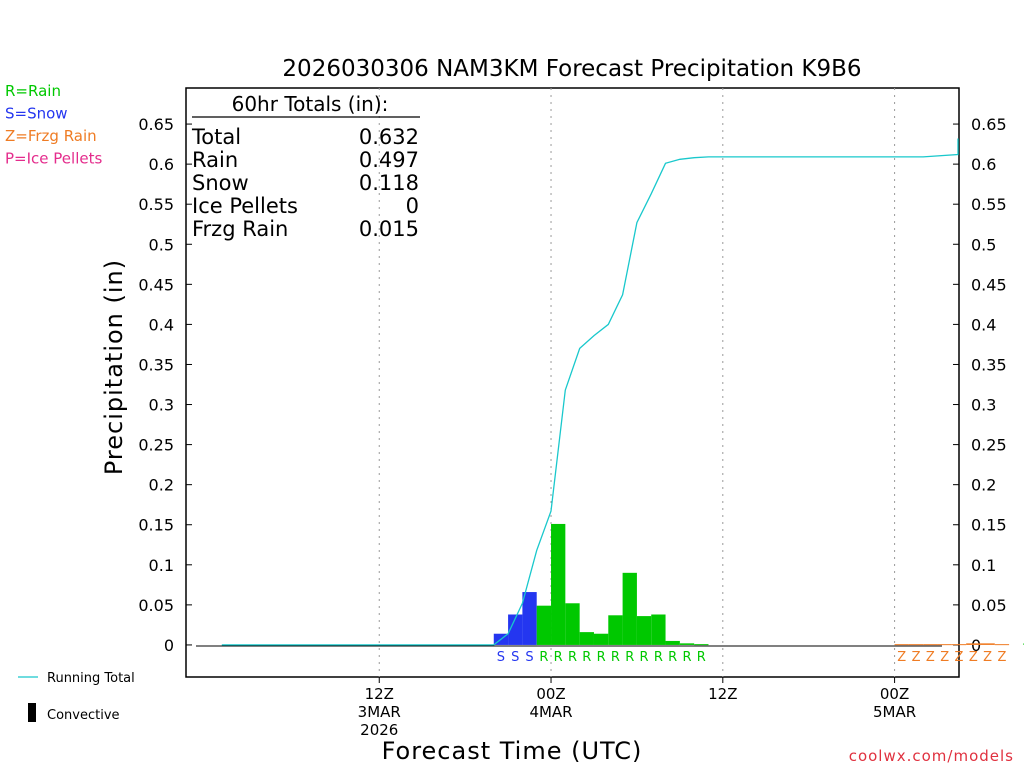 The width and height of the screenshot is (1024, 768). I want to click on y-tick-label-right: 0.1, so click(983, 565).